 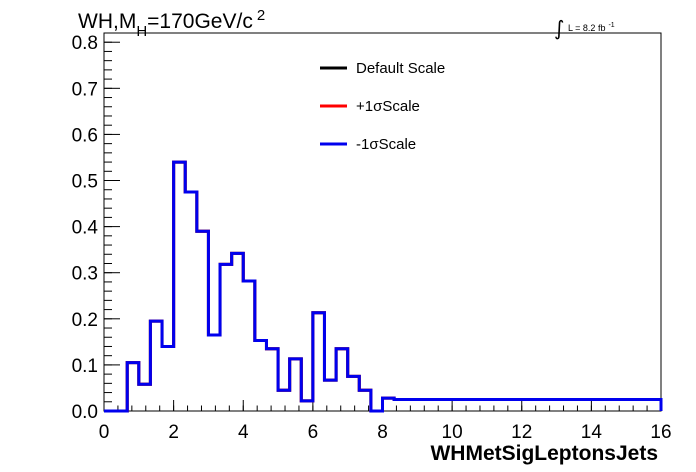 What do you see at coordinates (107, 21) in the screenshot?
I see `title-prefix: WH,M` at bounding box center [107, 21].